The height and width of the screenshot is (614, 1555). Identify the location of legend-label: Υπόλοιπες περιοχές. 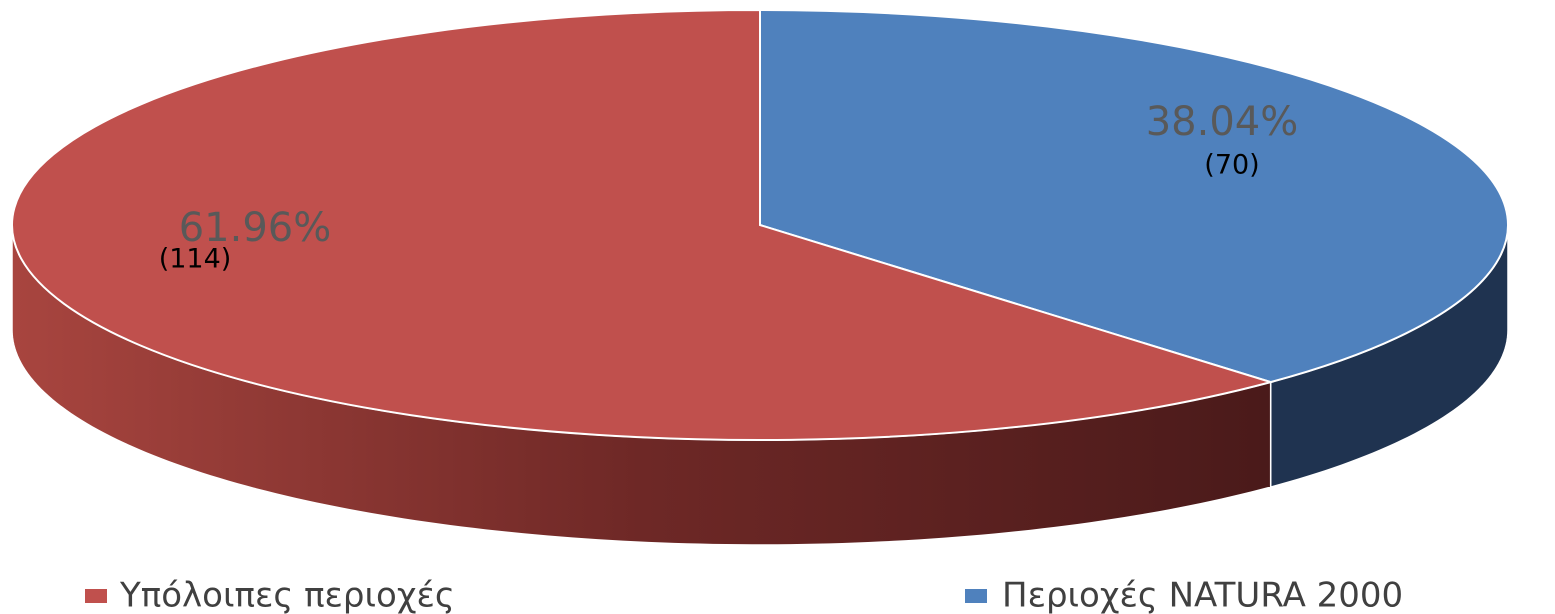
(287, 595).